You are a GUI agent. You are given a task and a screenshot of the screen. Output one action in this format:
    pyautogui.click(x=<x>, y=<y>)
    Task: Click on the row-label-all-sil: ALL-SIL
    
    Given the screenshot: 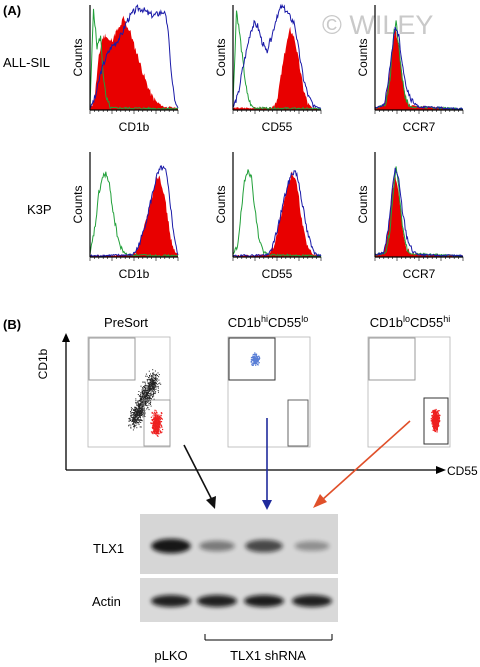 What is the action you would take?
    pyautogui.click(x=26, y=62)
    